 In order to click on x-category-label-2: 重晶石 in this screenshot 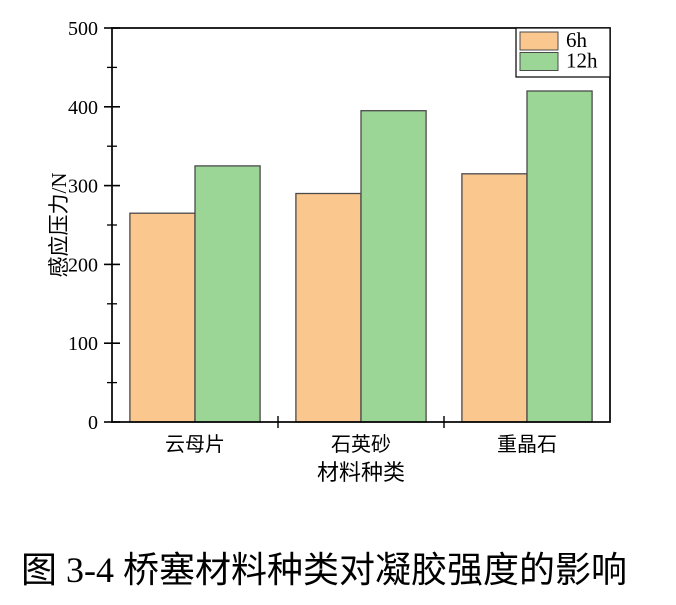, I will do `click(527, 444)`.